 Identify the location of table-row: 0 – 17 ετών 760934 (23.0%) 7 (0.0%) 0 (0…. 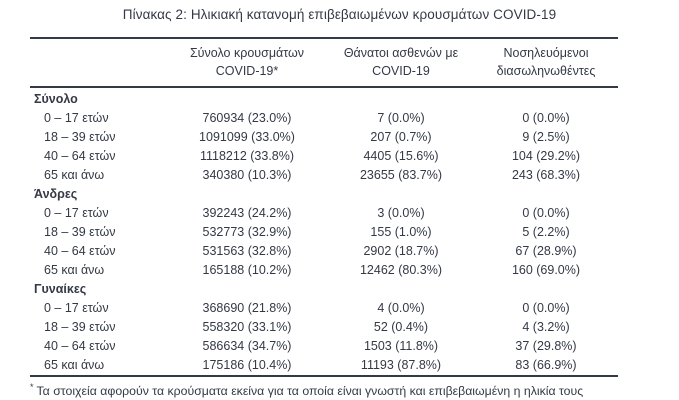
(324, 118).